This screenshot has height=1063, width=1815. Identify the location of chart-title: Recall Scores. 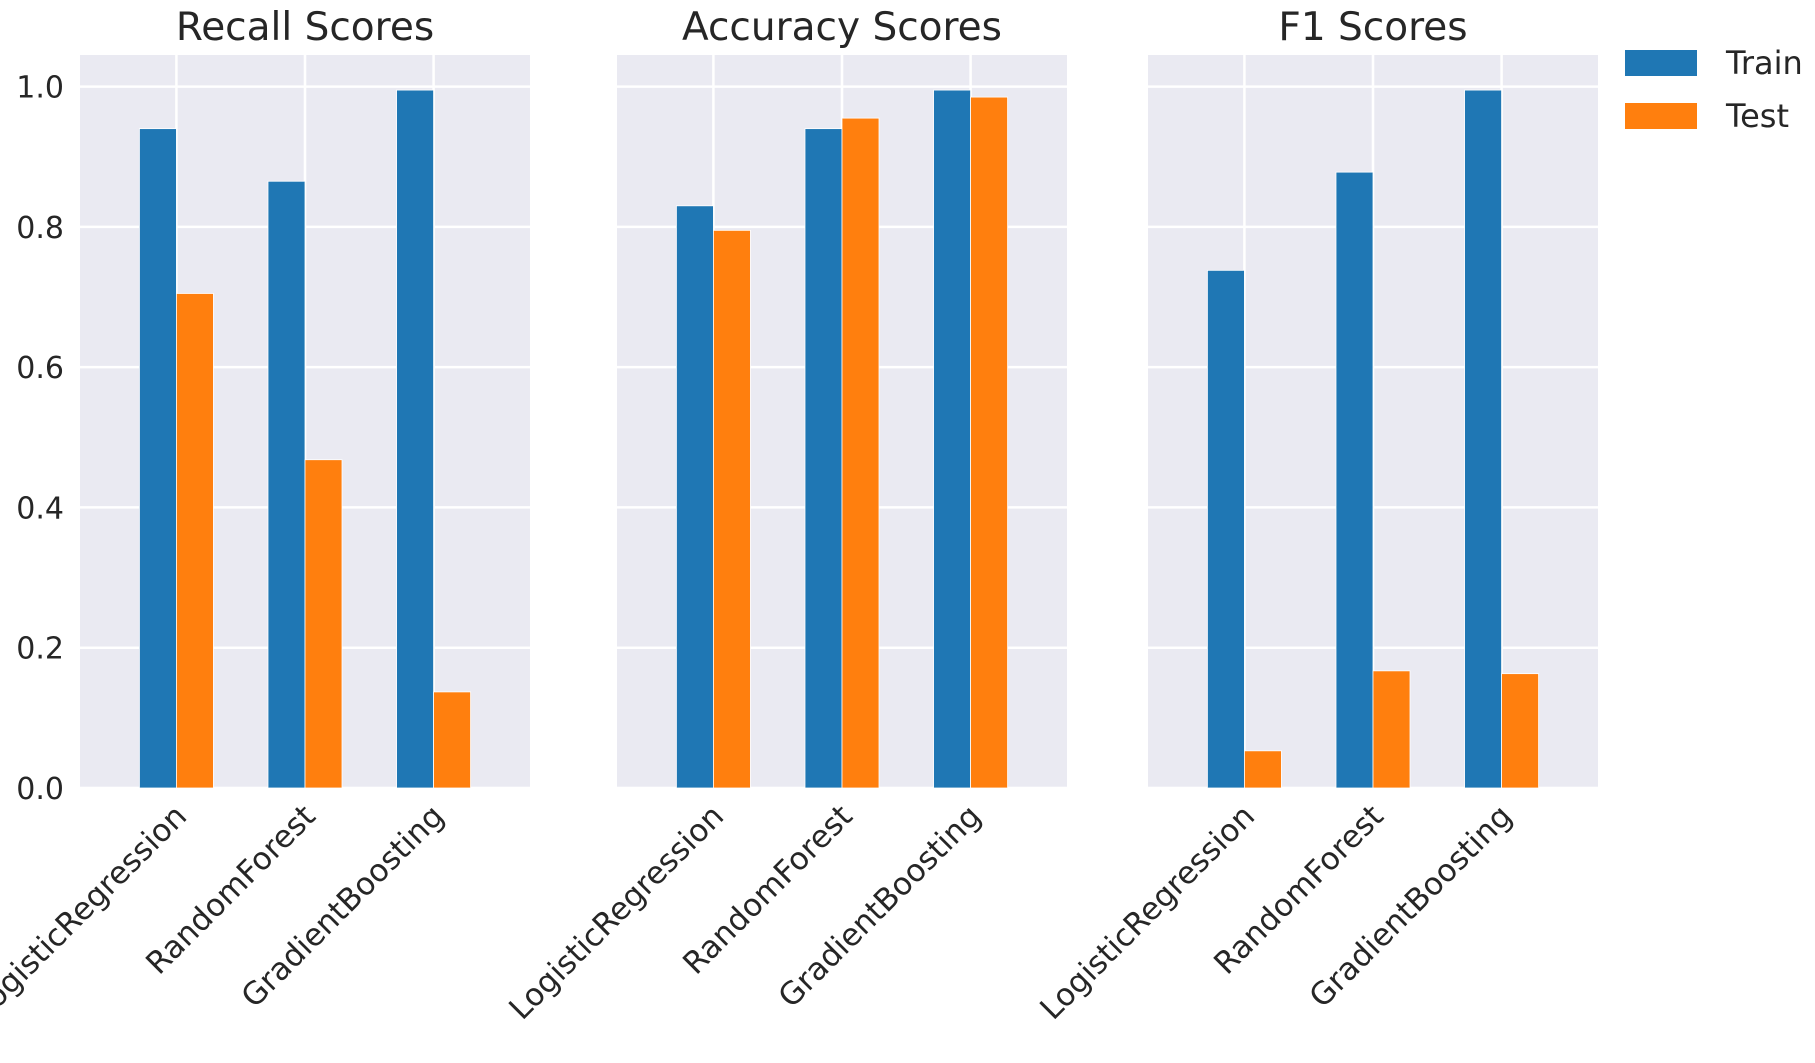
(305, 27).